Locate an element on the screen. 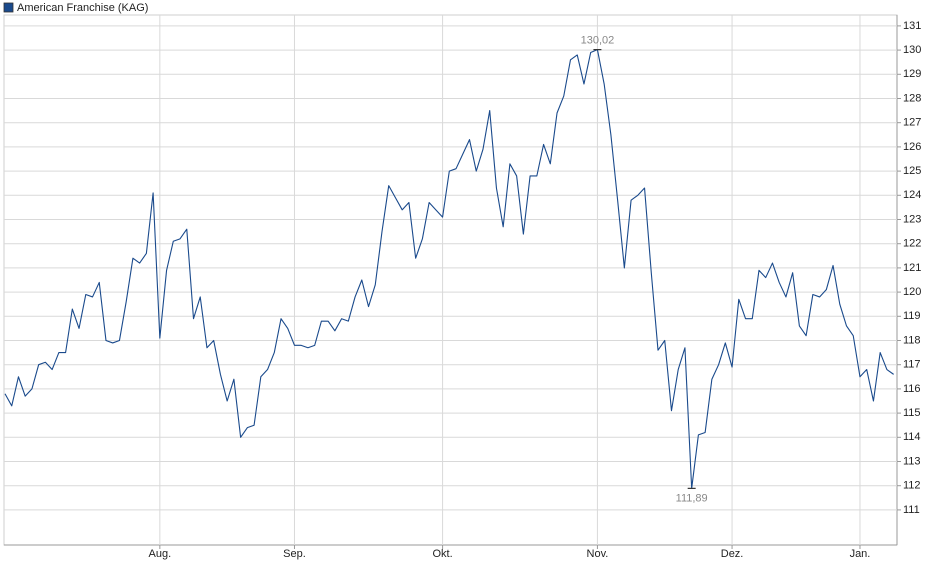 The height and width of the screenshot is (579, 940). annotation-label: 111,89 is located at coordinates (692, 498).